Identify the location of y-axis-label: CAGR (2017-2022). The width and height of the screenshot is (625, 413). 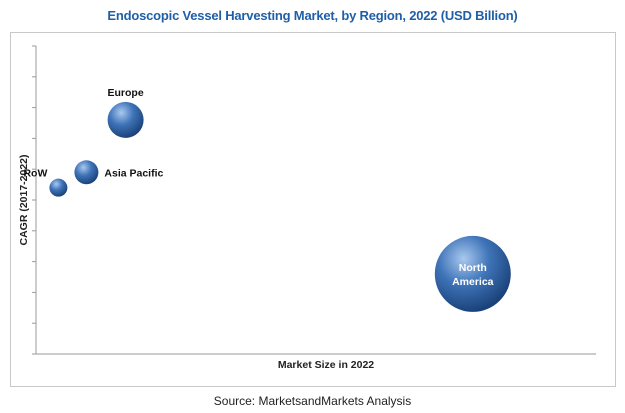
(24, 199).